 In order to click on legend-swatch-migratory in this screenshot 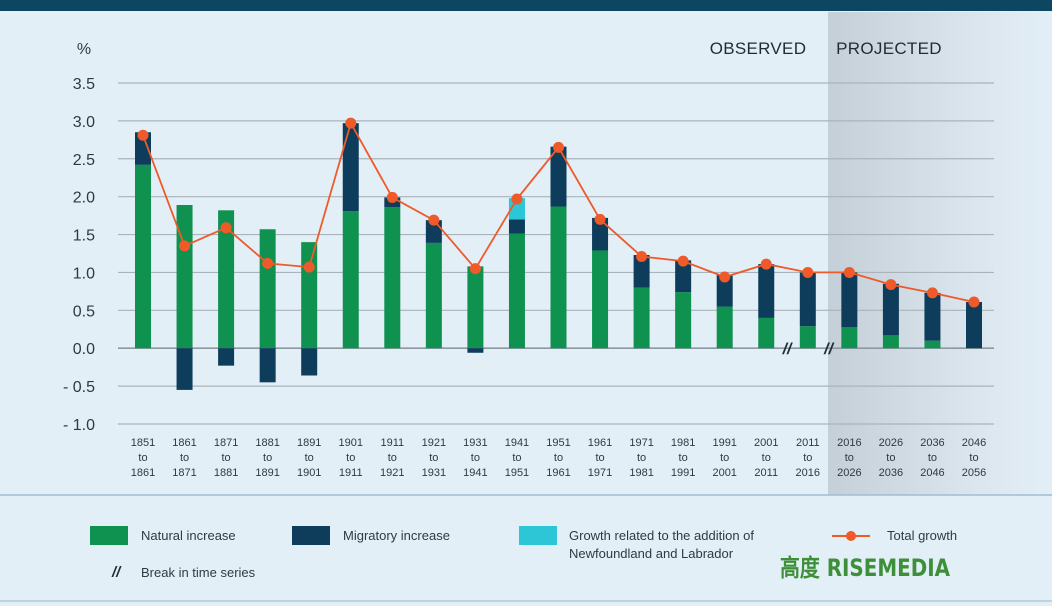, I will do `click(311, 535)`.